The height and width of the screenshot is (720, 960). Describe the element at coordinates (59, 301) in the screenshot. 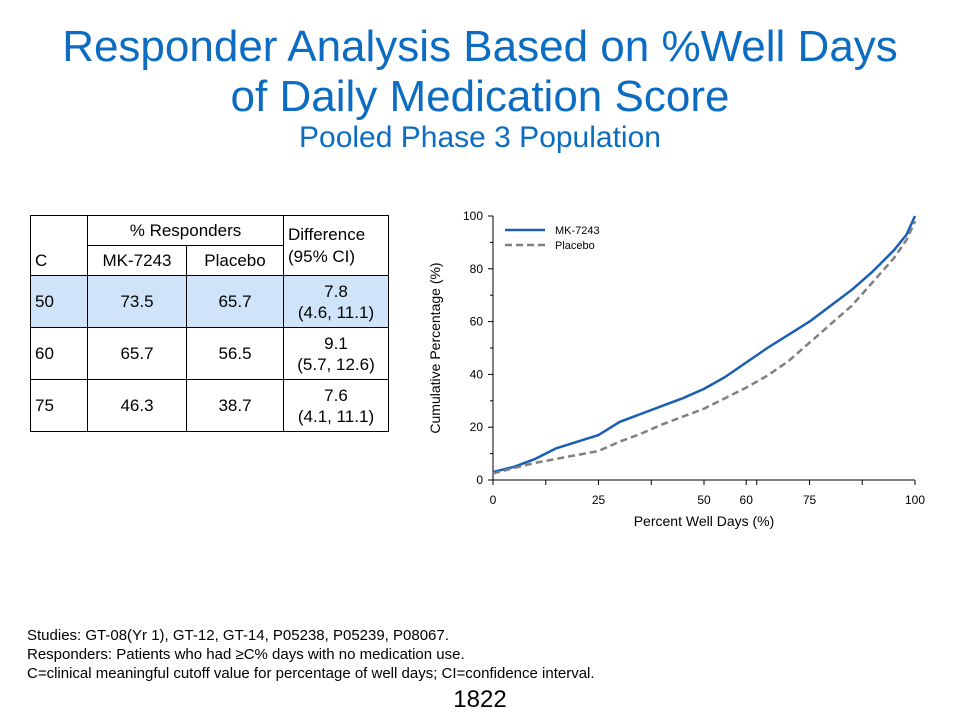

I see `cell-c: 50` at that location.